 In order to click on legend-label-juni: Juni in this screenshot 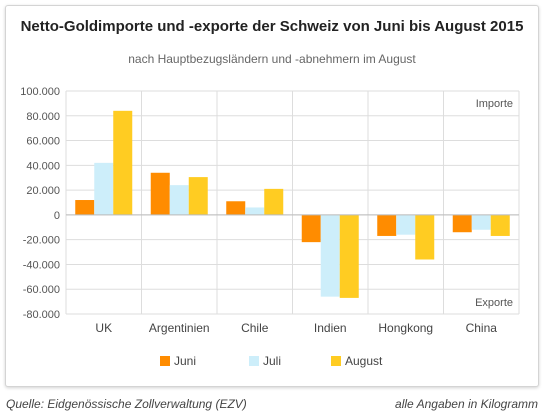, I will do `click(185, 361)`.